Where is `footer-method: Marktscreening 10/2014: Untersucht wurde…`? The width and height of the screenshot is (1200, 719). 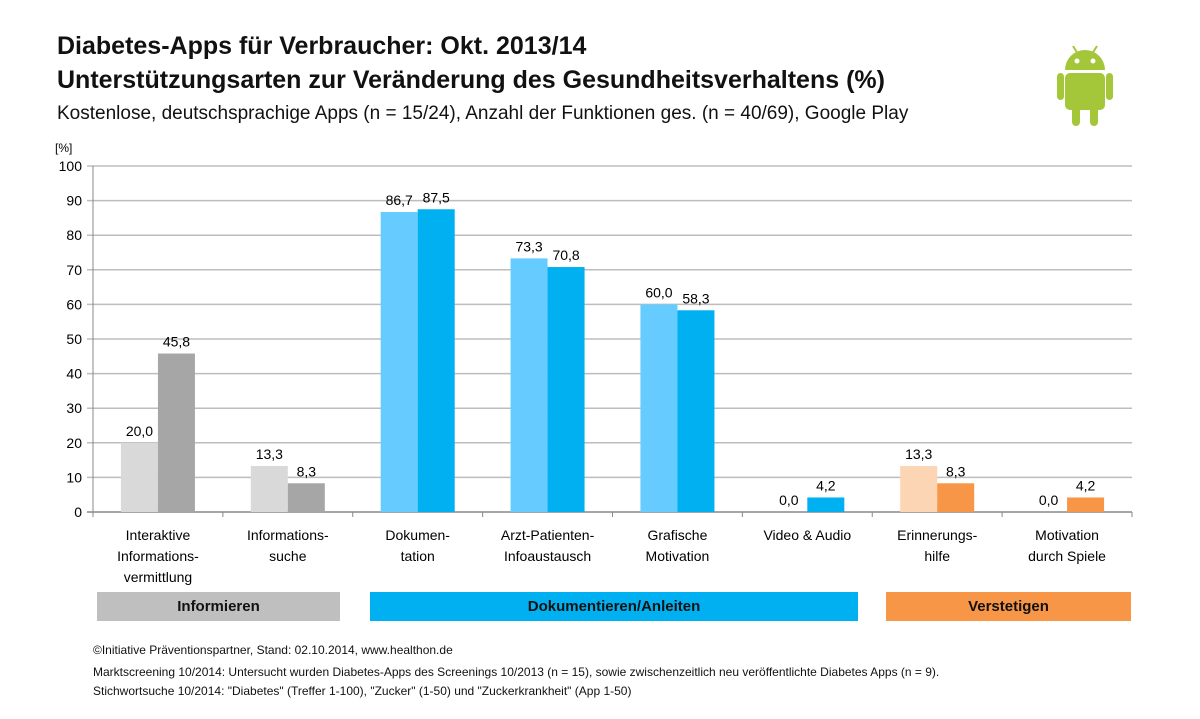 footer-method: Marktscreening 10/2014: Untersucht wurde… is located at coordinates (516, 672).